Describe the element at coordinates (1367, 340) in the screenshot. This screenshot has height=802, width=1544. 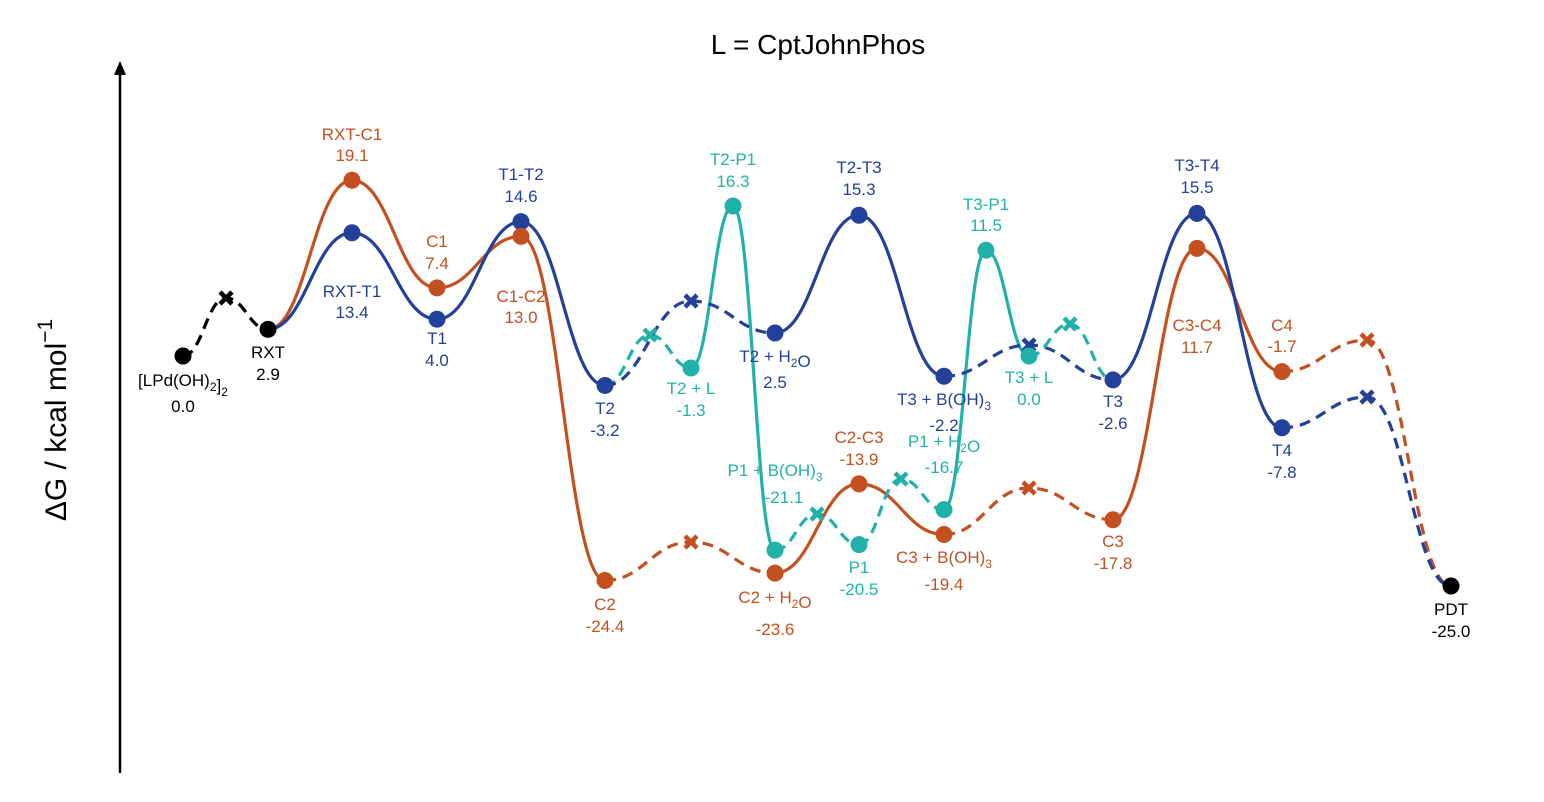
I see `crossing-mark-x_or3` at that location.